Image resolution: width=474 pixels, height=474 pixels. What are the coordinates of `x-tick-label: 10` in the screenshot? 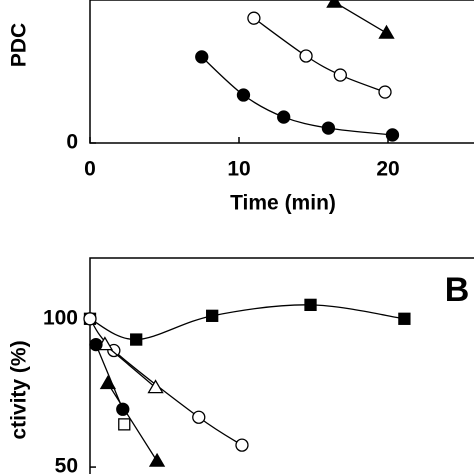 It's located at (238, 169).